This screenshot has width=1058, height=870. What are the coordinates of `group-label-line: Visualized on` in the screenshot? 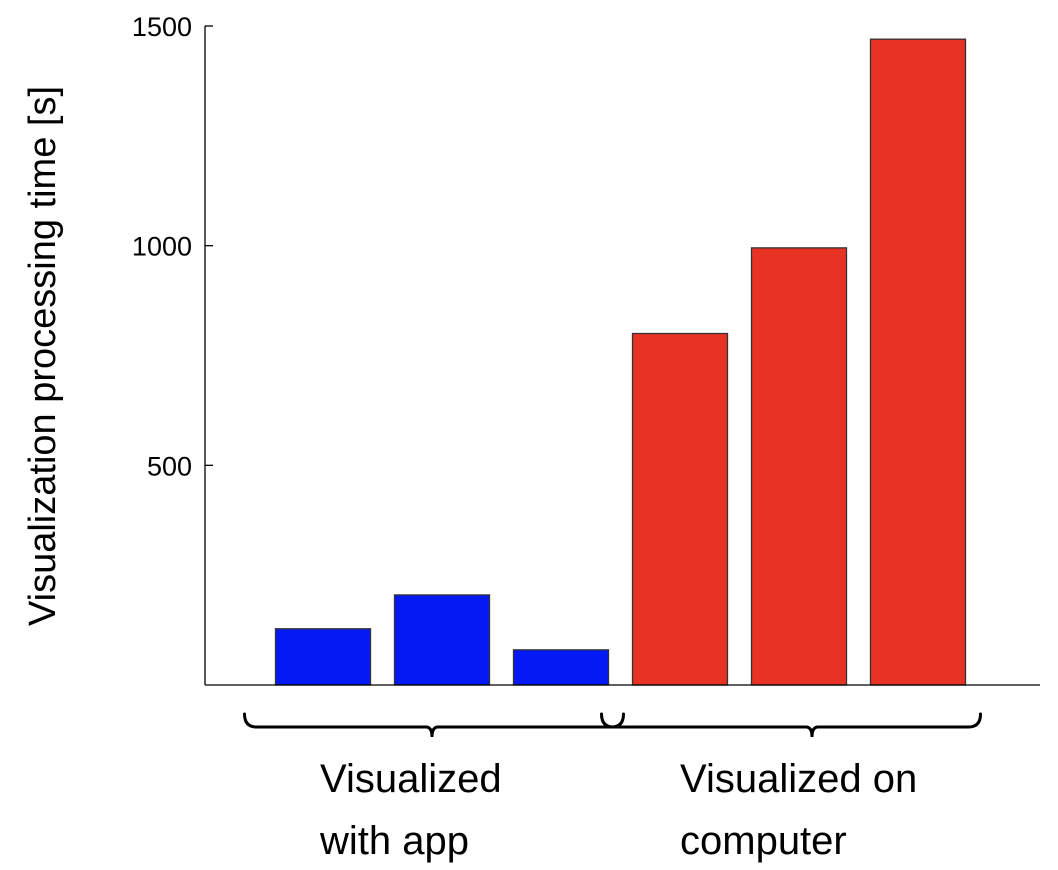 It's located at (798, 779).